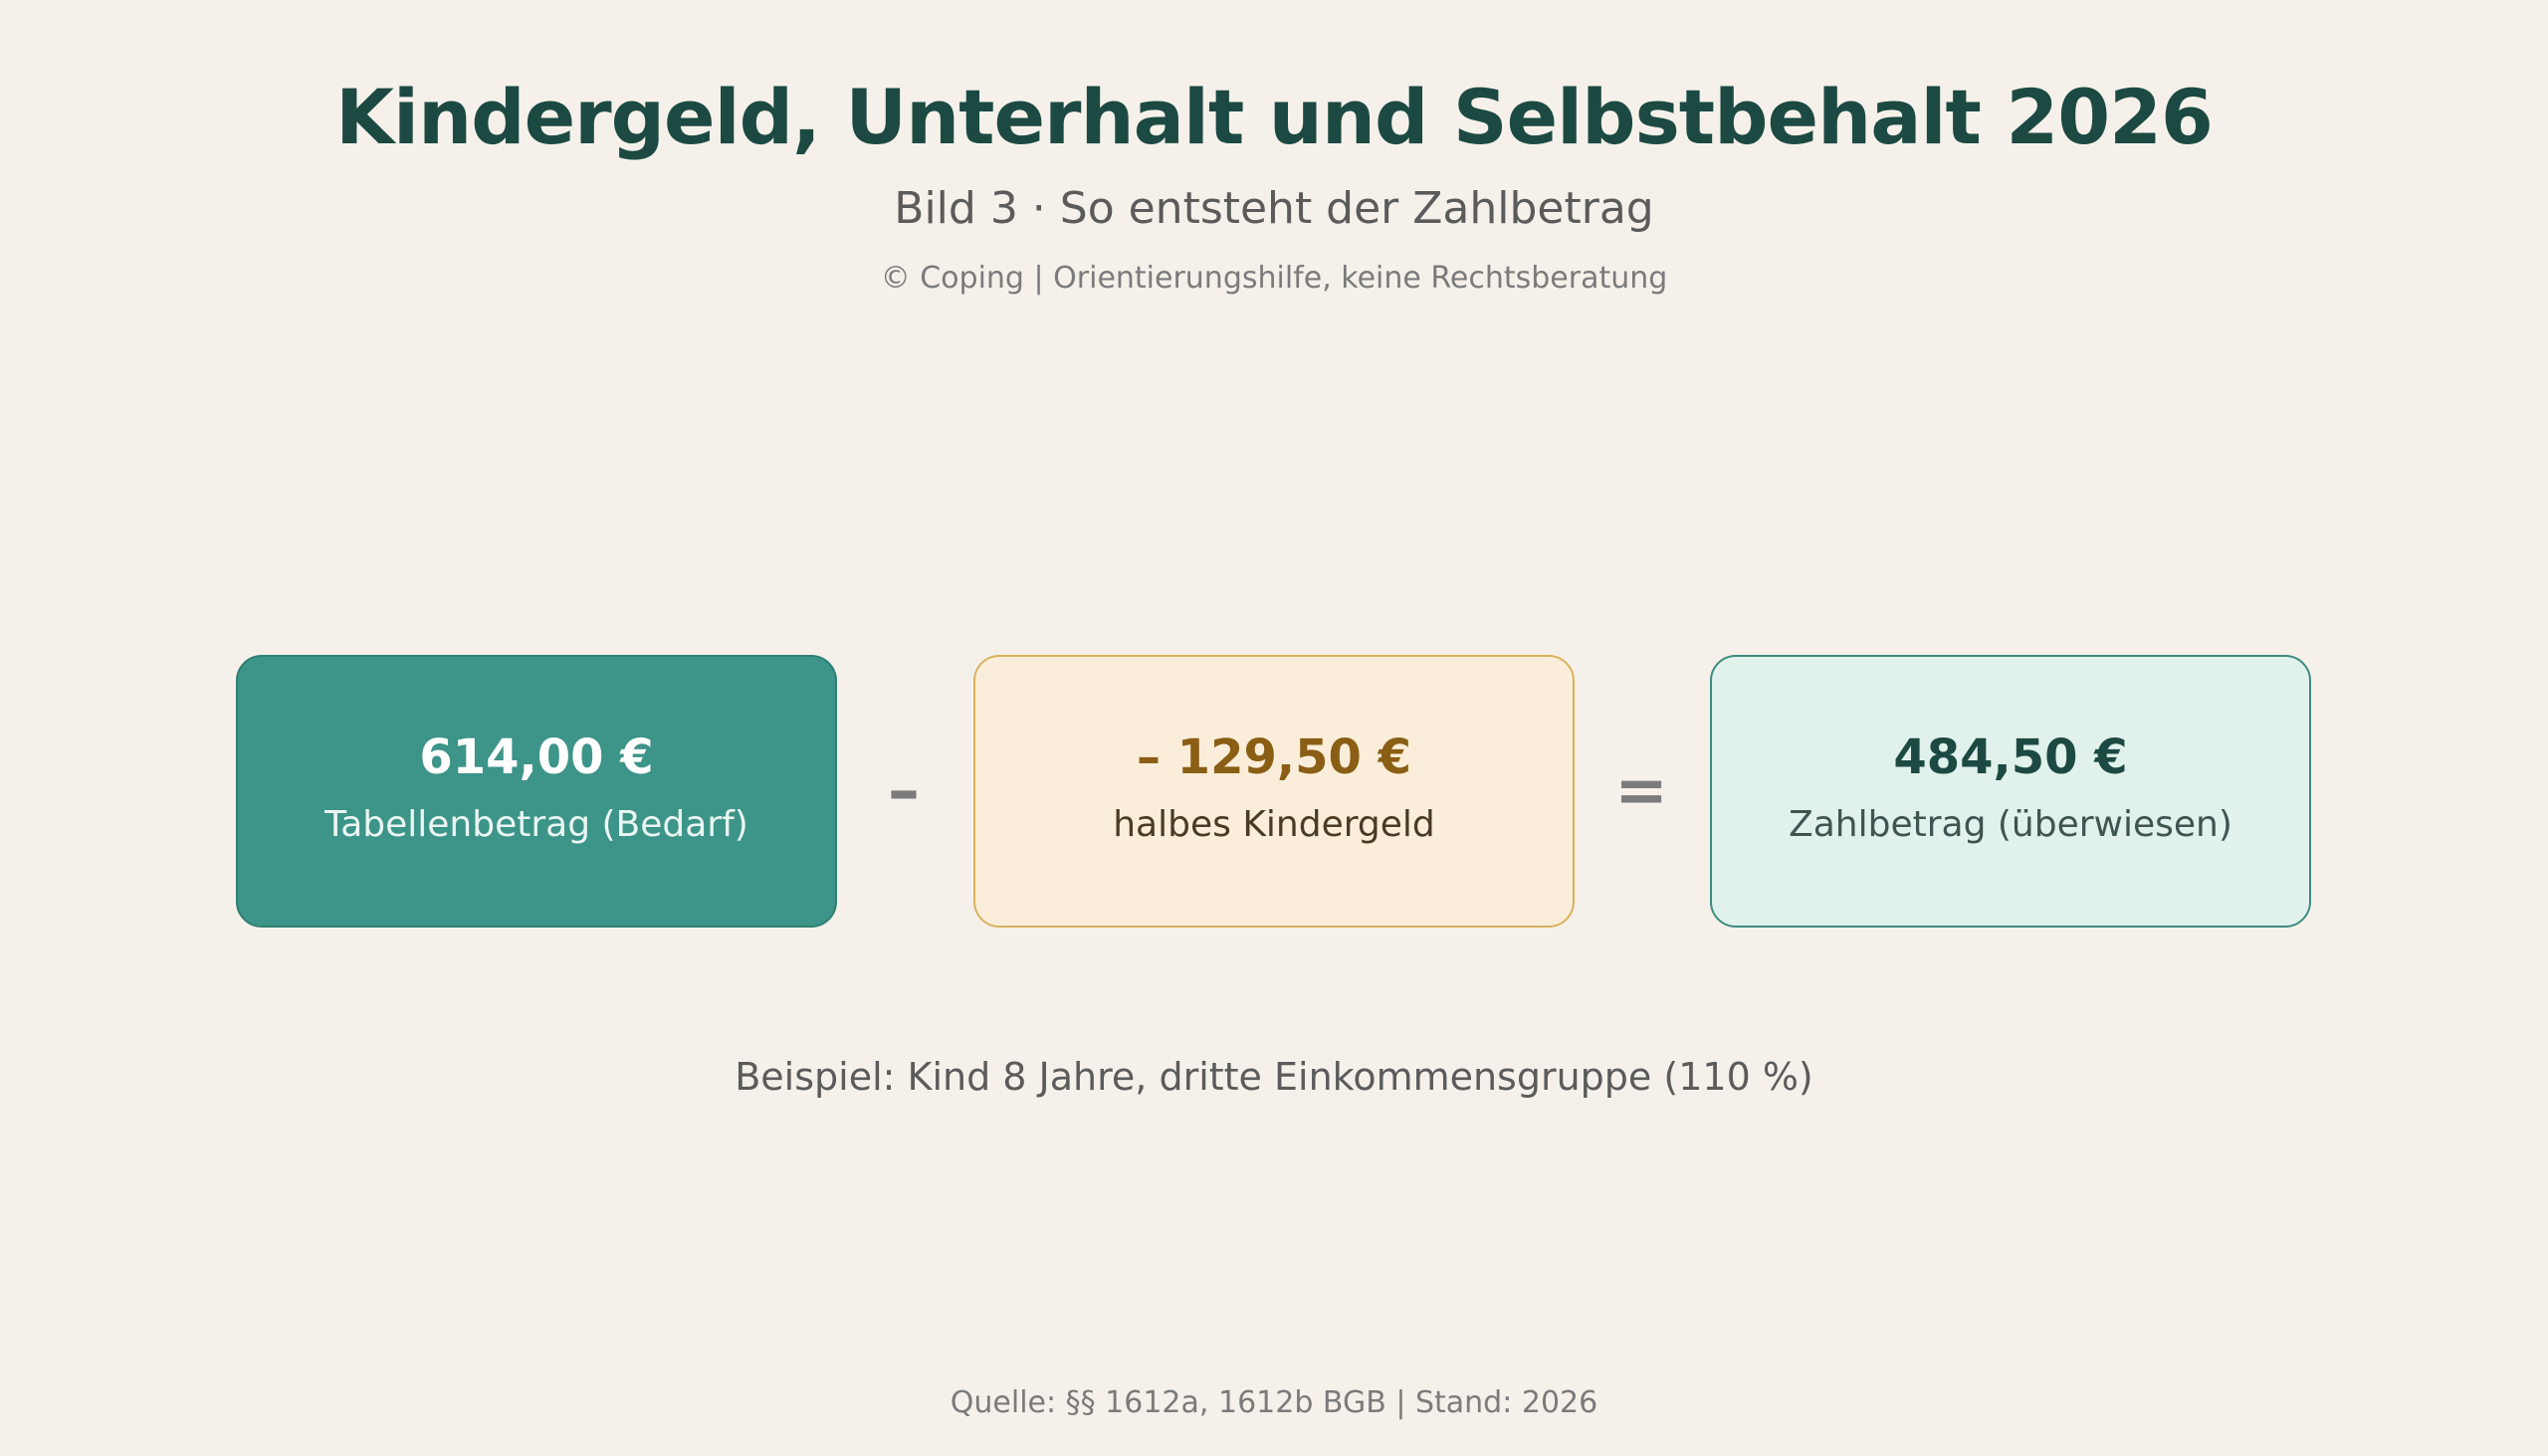 This screenshot has width=2548, height=1456. I want to click on need-label: Tabellenbetrag (Bedarf), so click(536, 824).